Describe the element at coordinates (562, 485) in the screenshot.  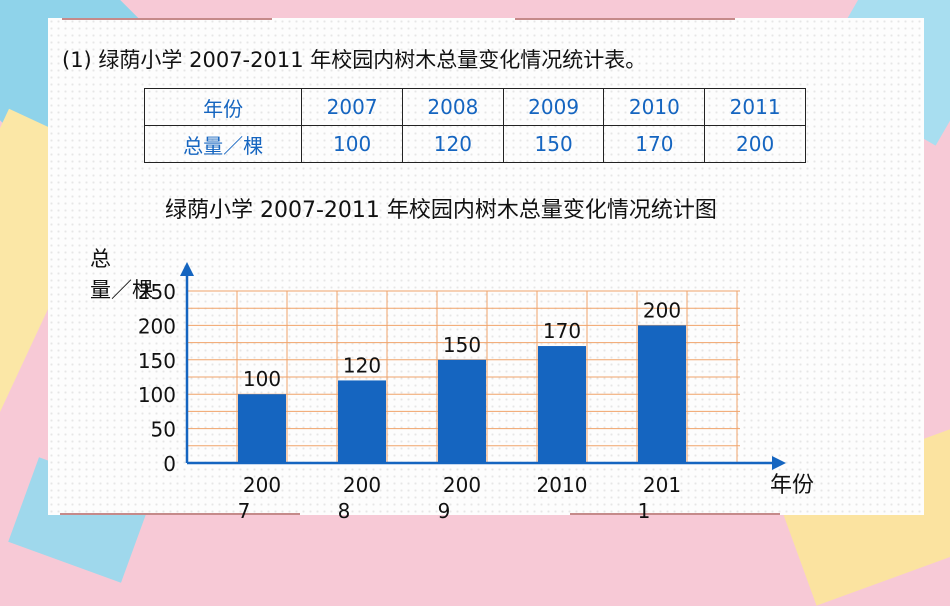
I see `x-tick-label: 2010` at that location.